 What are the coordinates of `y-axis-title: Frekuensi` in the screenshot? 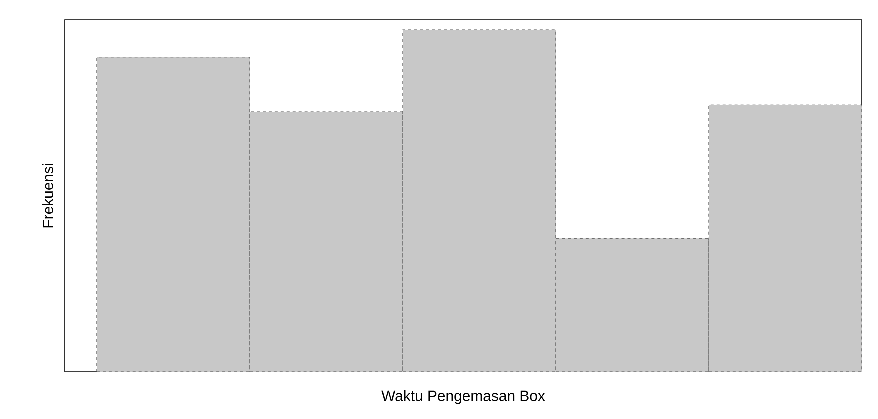 It's located at (48, 196).